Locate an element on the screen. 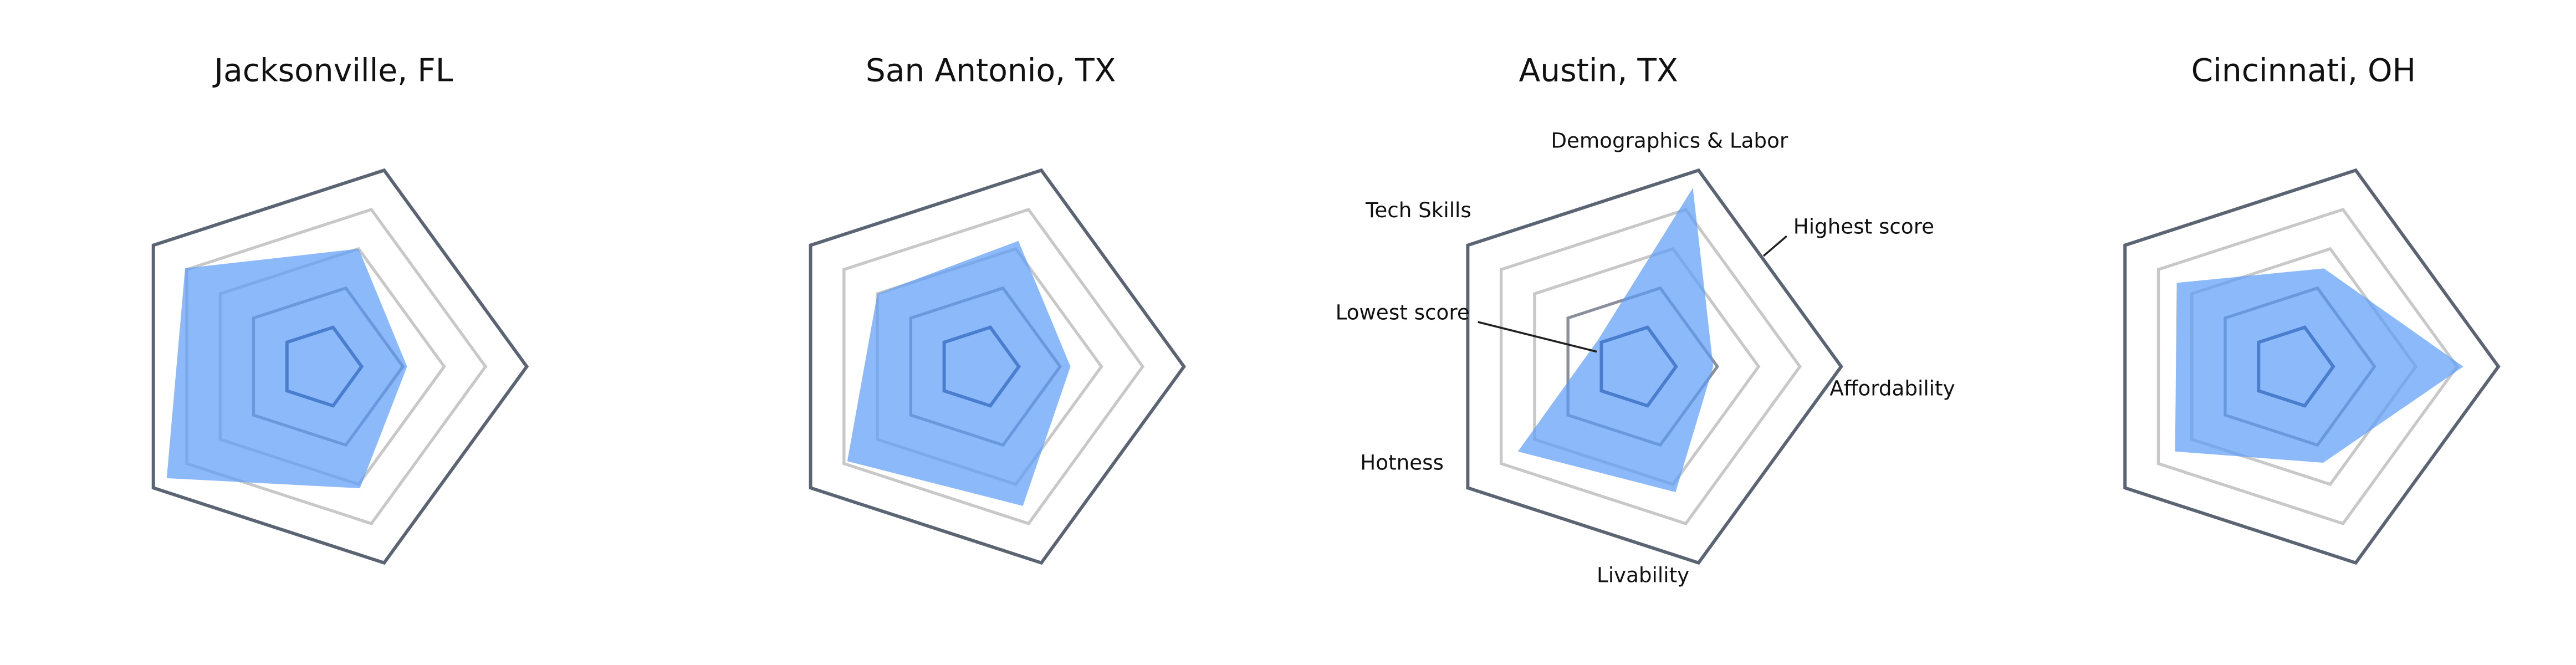 The height and width of the screenshot is (665, 2576). chart-title: Cincinnati, OH is located at coordinates (2303, 71).